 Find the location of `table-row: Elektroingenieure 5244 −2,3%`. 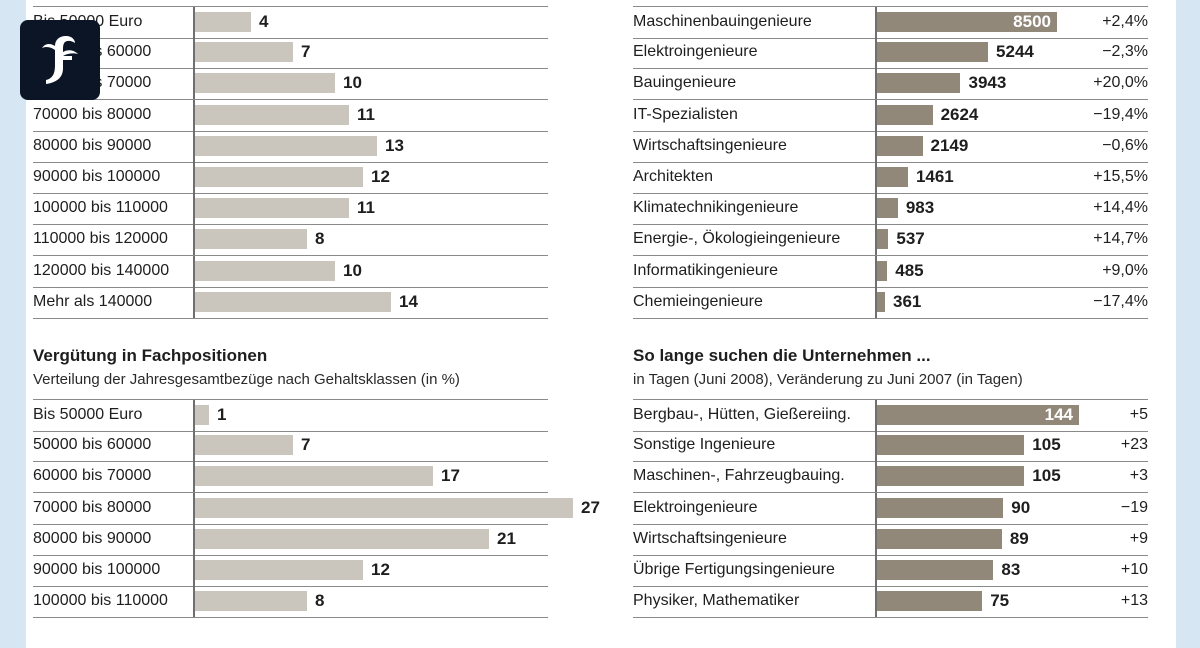

table-row: Elektroingenieure 5244 −2,3% is located at coordinates (890, 53).